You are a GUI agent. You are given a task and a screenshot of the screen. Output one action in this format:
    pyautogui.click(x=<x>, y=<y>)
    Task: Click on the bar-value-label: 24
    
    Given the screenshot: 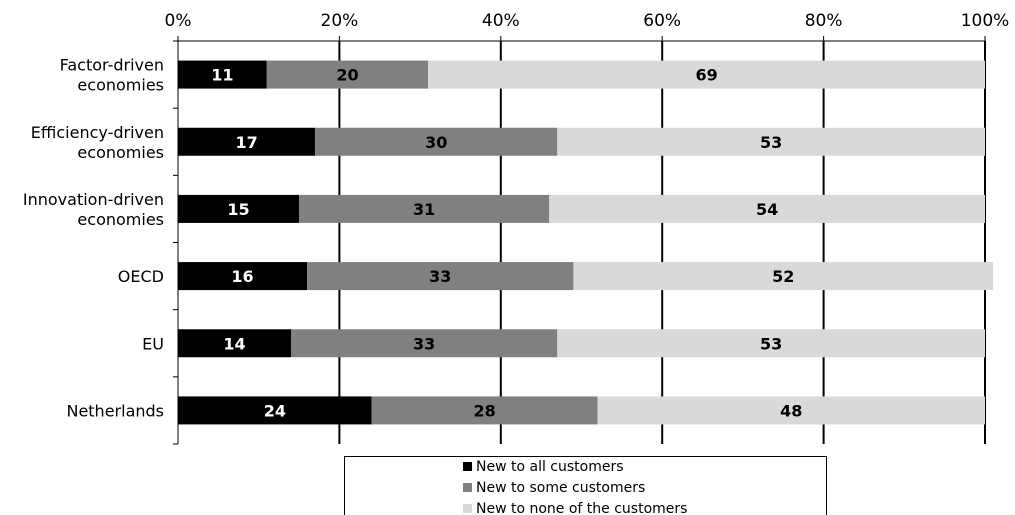 What is the action you would take?
    pyautogui.click(x=275, y=410)
    